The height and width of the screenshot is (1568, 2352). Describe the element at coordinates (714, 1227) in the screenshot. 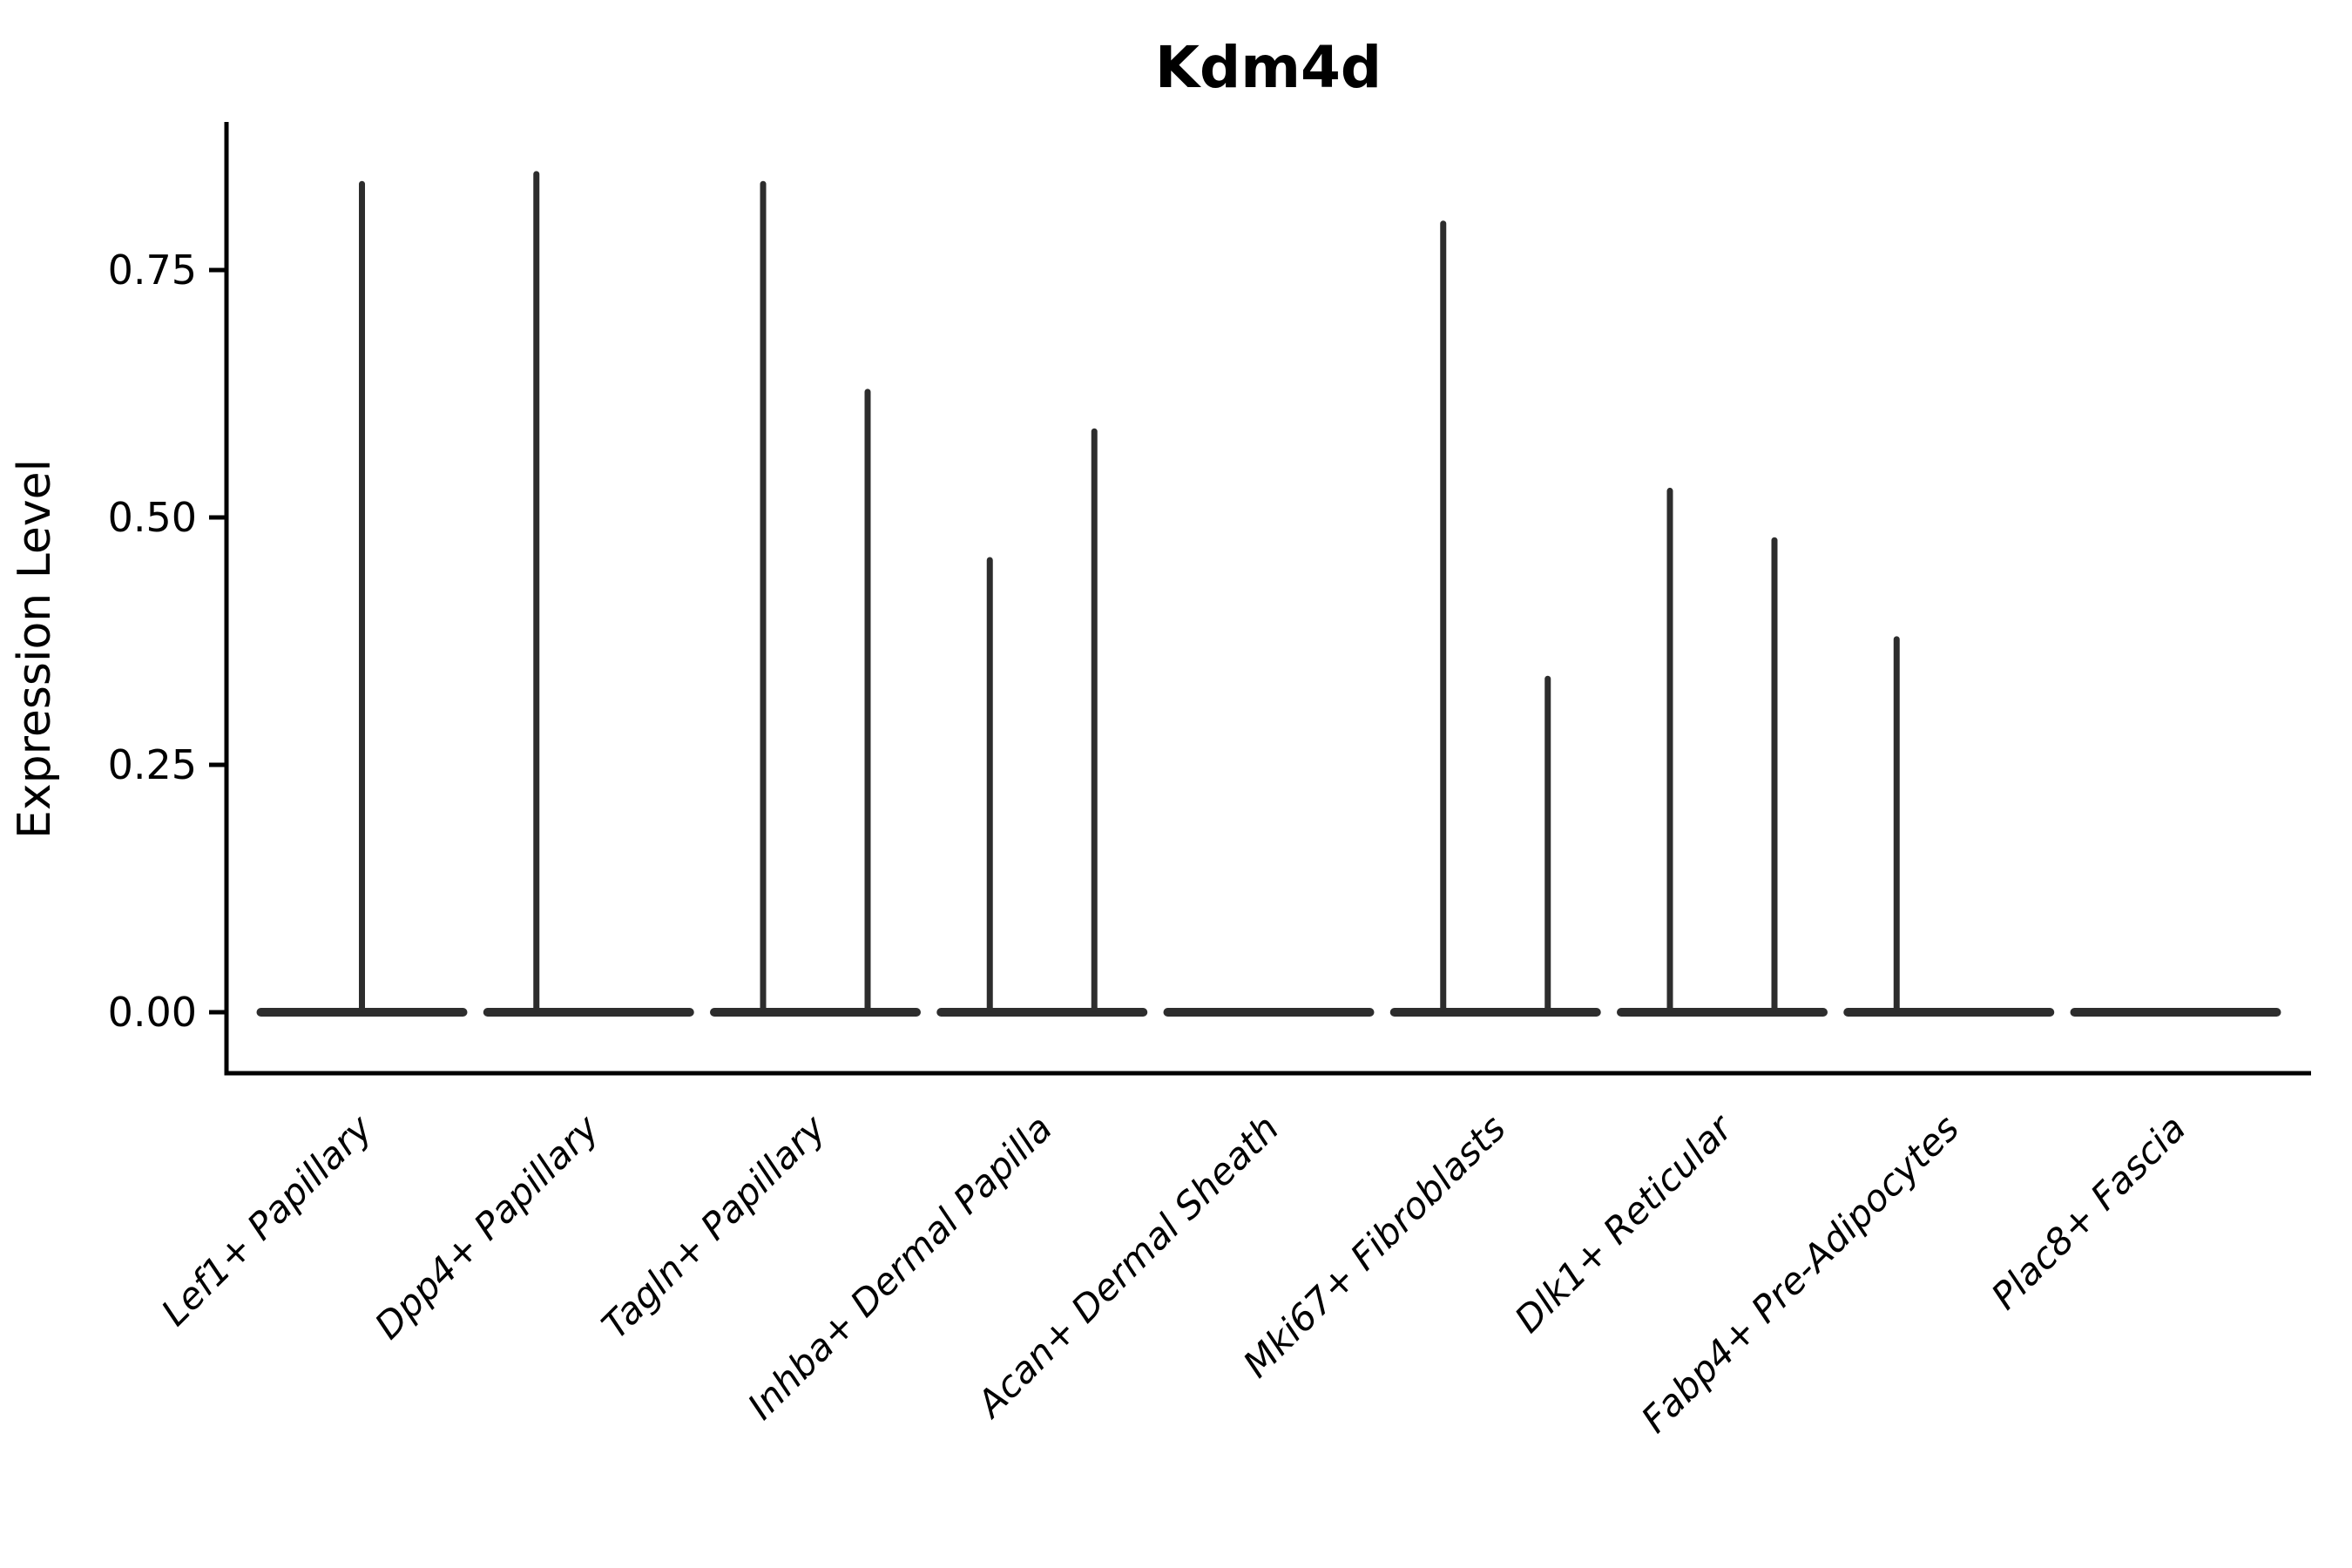

I see `x-tick-label: Tagln+ Papillary` at that location.